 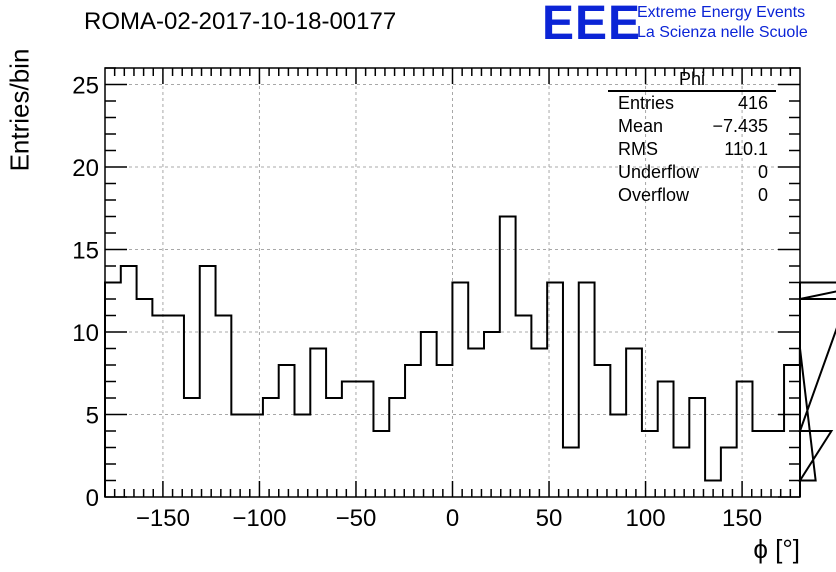 I want to click on stats-row-entries: Entries 416, so click(x=692, y=103).